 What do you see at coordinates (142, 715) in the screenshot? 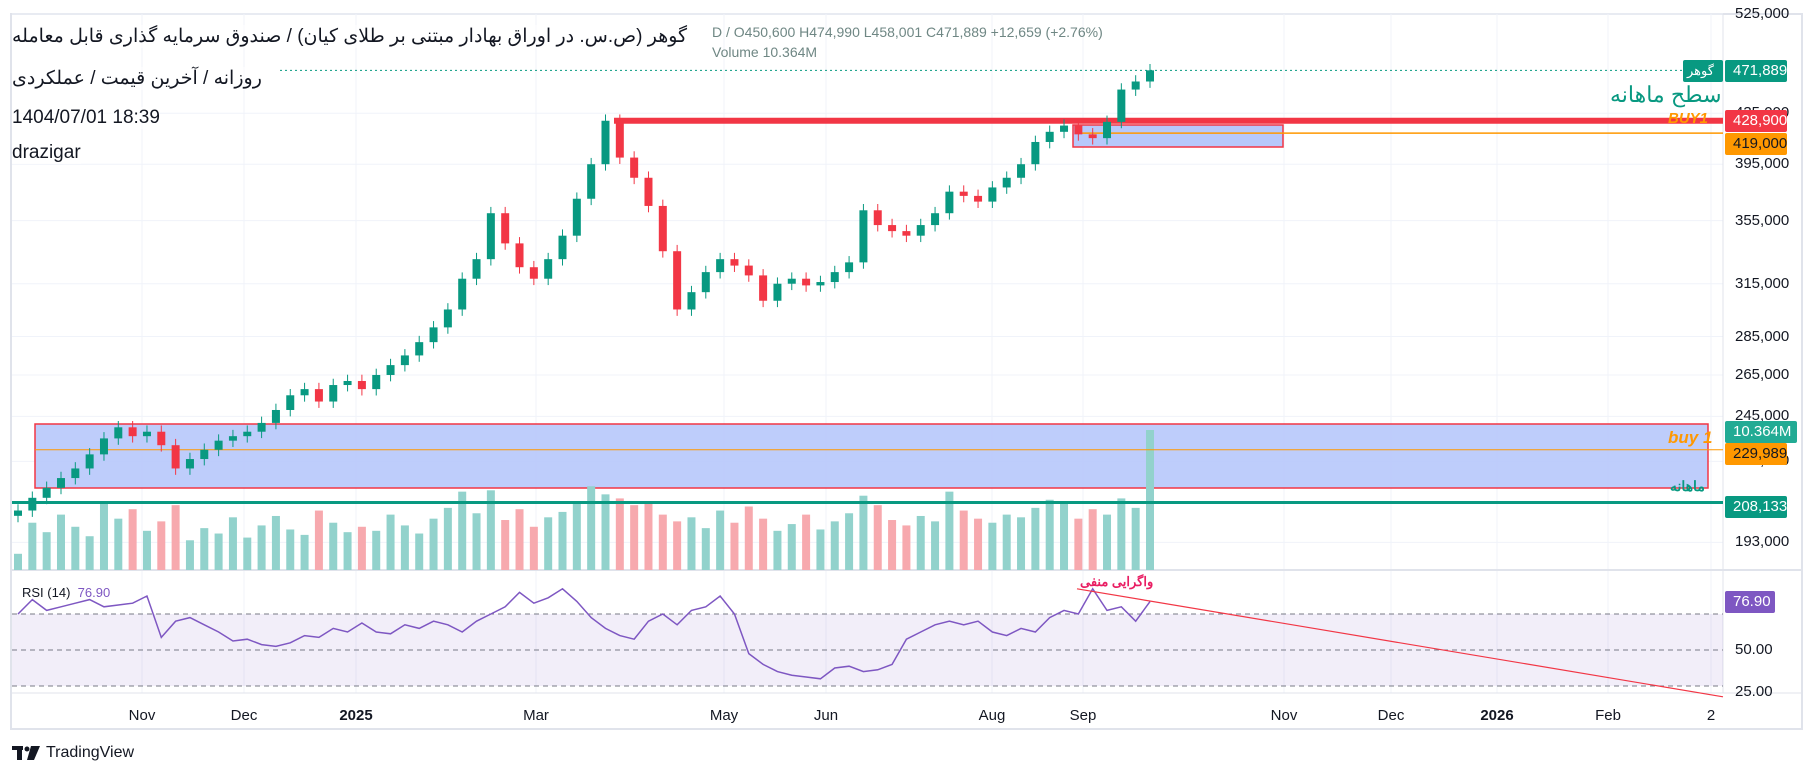
I see `time-tick-label: Nov` at bounding box center [142, 715].